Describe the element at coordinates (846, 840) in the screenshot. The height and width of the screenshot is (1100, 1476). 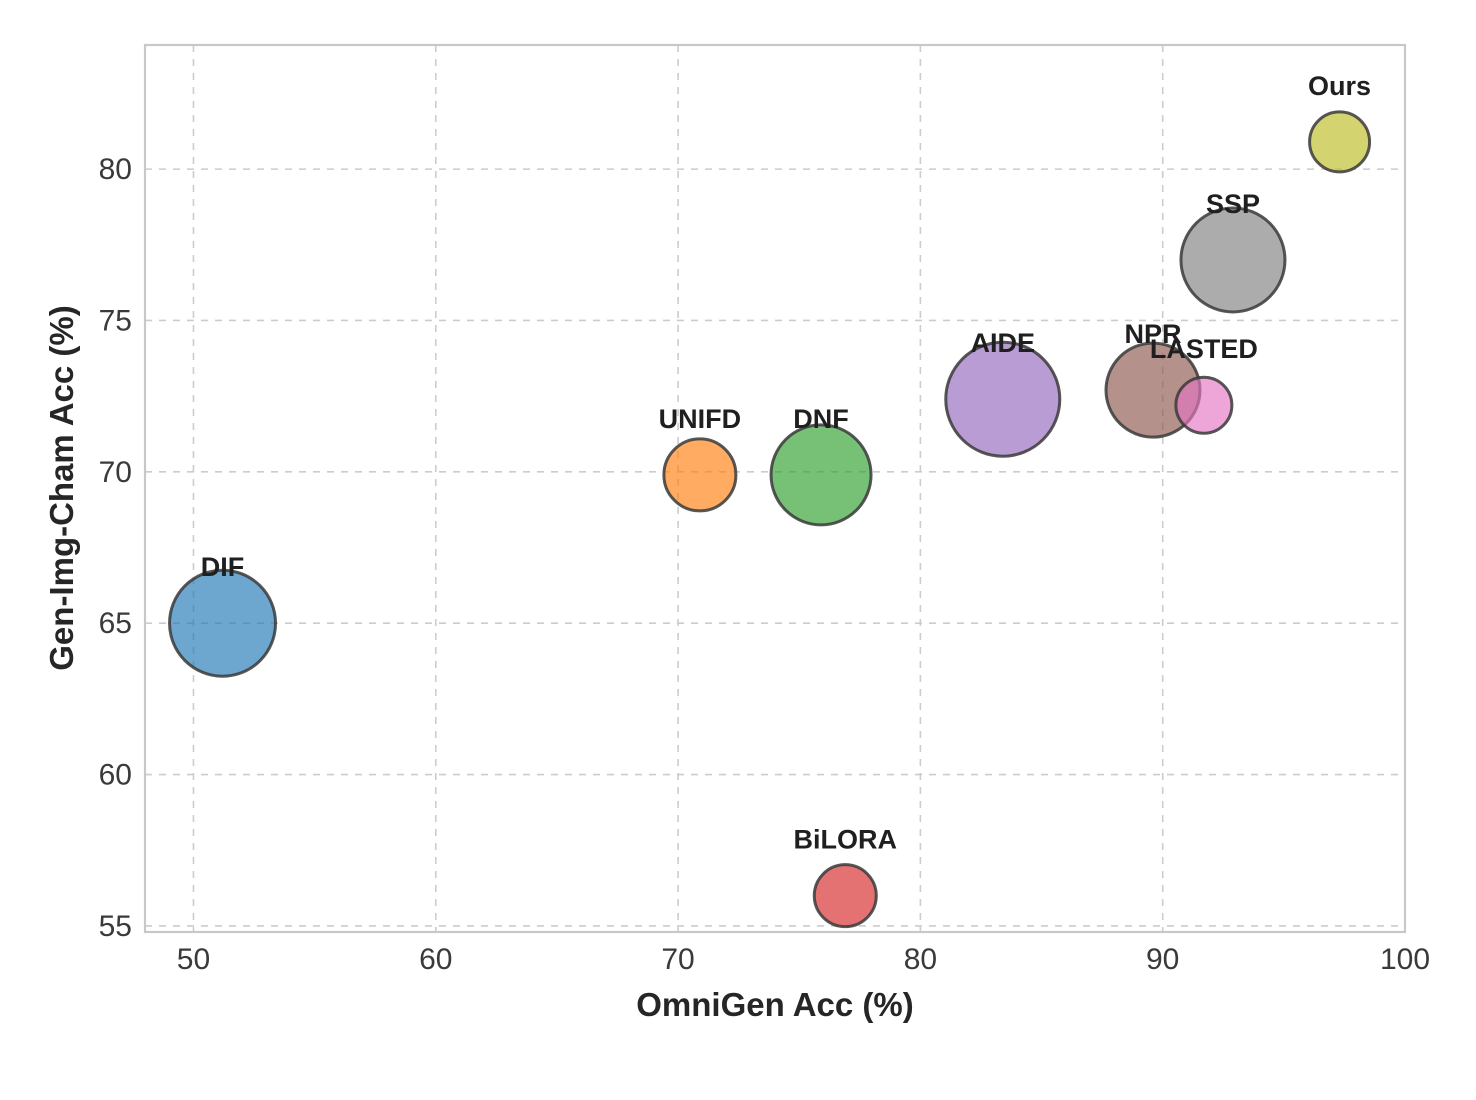
I see `bubble-label-BiLORA: BiLORA` at that location.